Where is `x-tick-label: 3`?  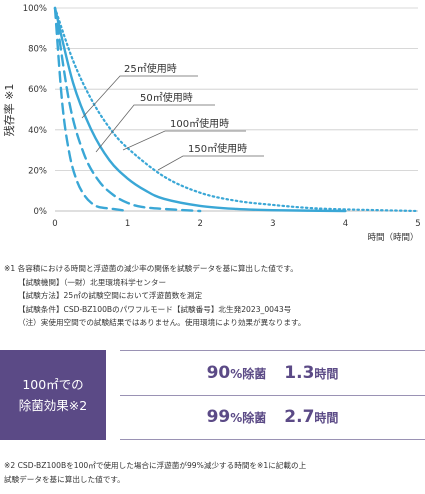 x-tick-label: 3 is located at coordinates (272, 224).